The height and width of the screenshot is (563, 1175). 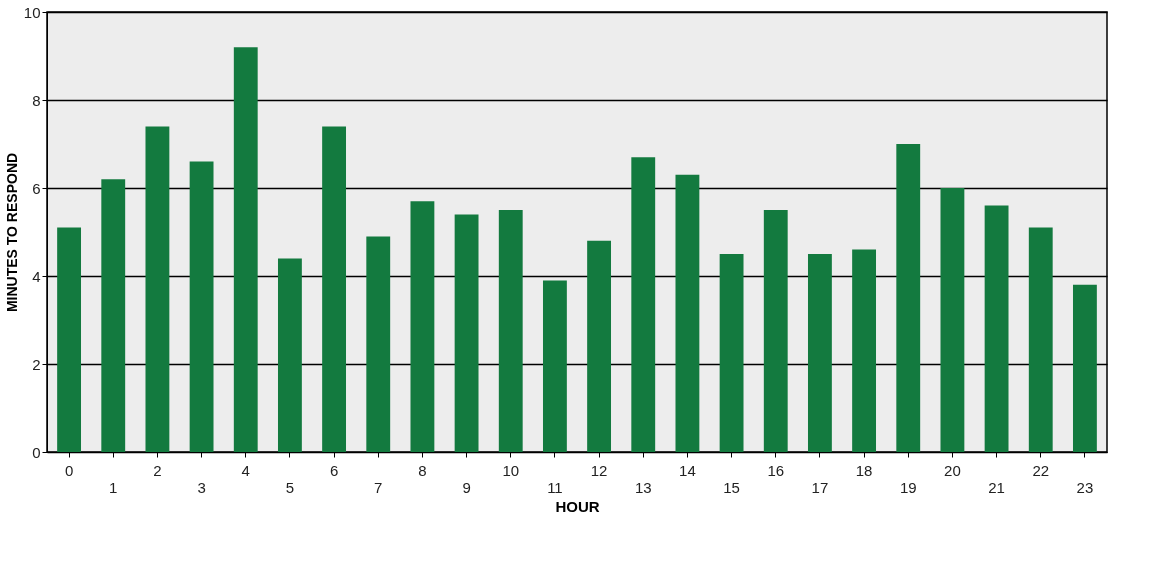 What do you see at coordinates (511, 470) in the screenshot?
I see `x-tick-label: 10` at bounding box center [511, 470].